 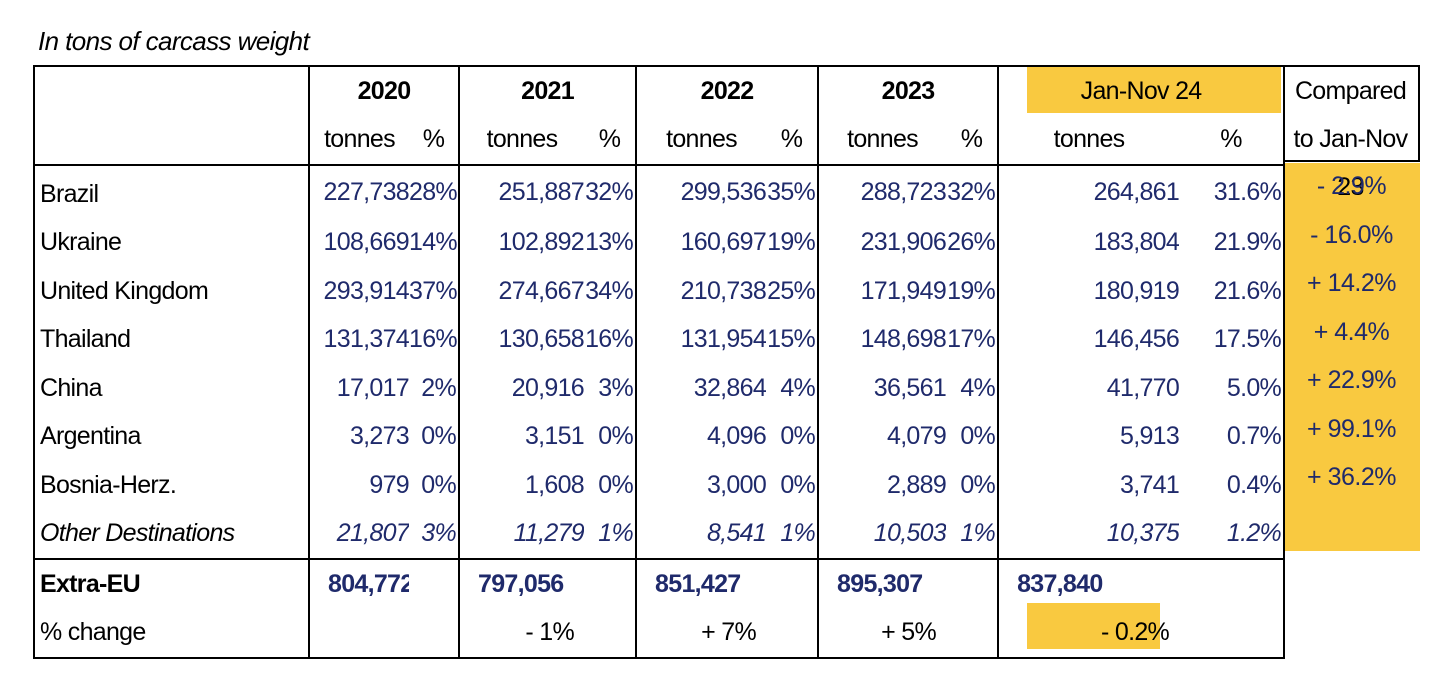 I want to click on tonnes-cell: 231,906, so click(x=903, y=242).